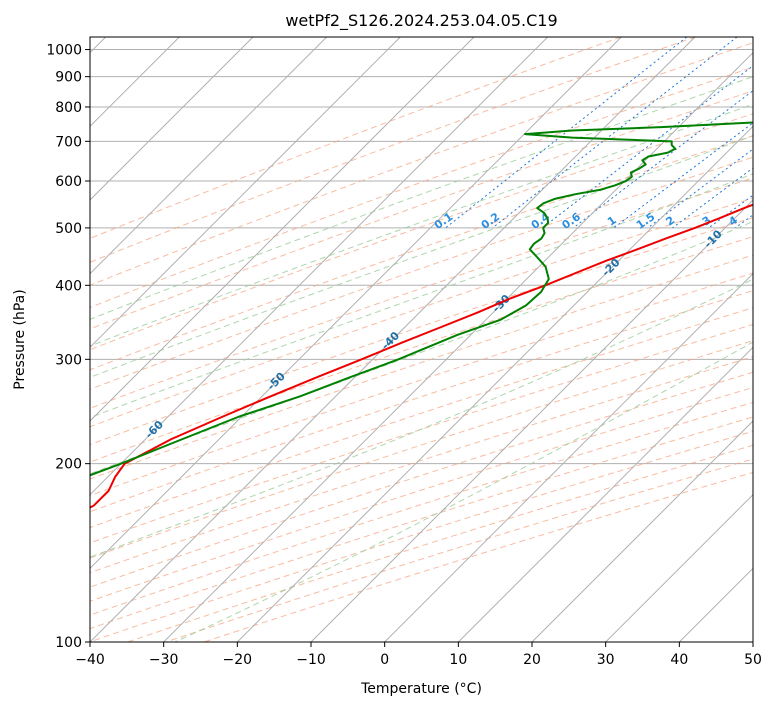  I want to click on y-tick-label-7: 800, so click(68, 108).